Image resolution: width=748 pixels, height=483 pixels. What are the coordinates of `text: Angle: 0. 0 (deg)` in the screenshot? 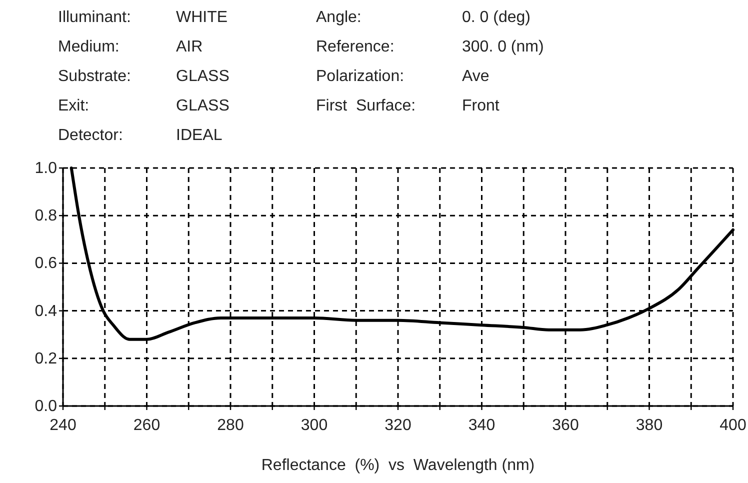 It's located at (423, 17).